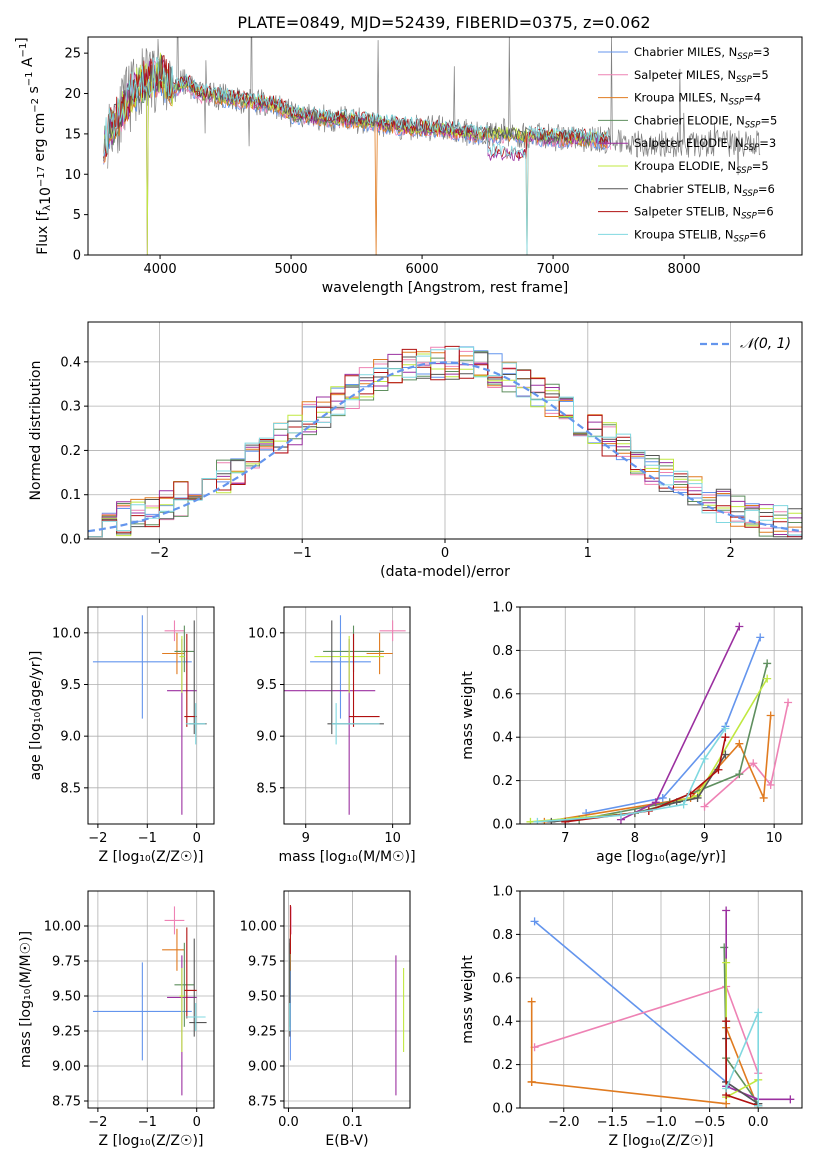  I want to click on legend-entry: Salpeter MILES, NSSP=5, so click(701, 76).